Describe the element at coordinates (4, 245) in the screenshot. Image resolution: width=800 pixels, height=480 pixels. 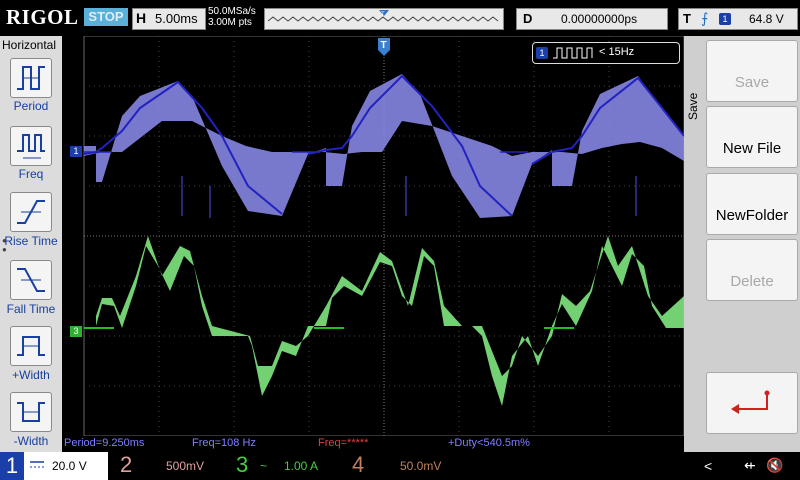
I see `scroll-dots: ● ●` at that location.